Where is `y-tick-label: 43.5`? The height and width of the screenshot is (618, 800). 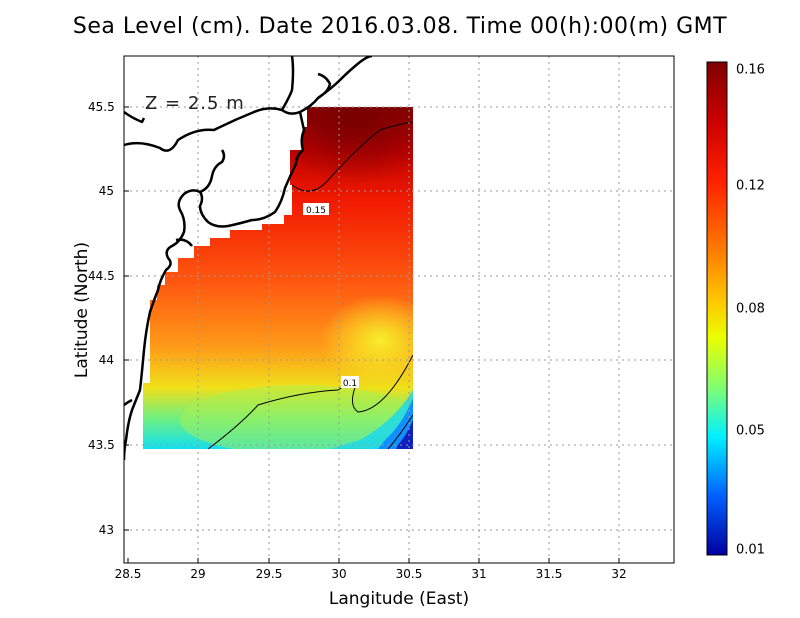 y-tick-label: 43.5 is located at coordinates (101, 445).